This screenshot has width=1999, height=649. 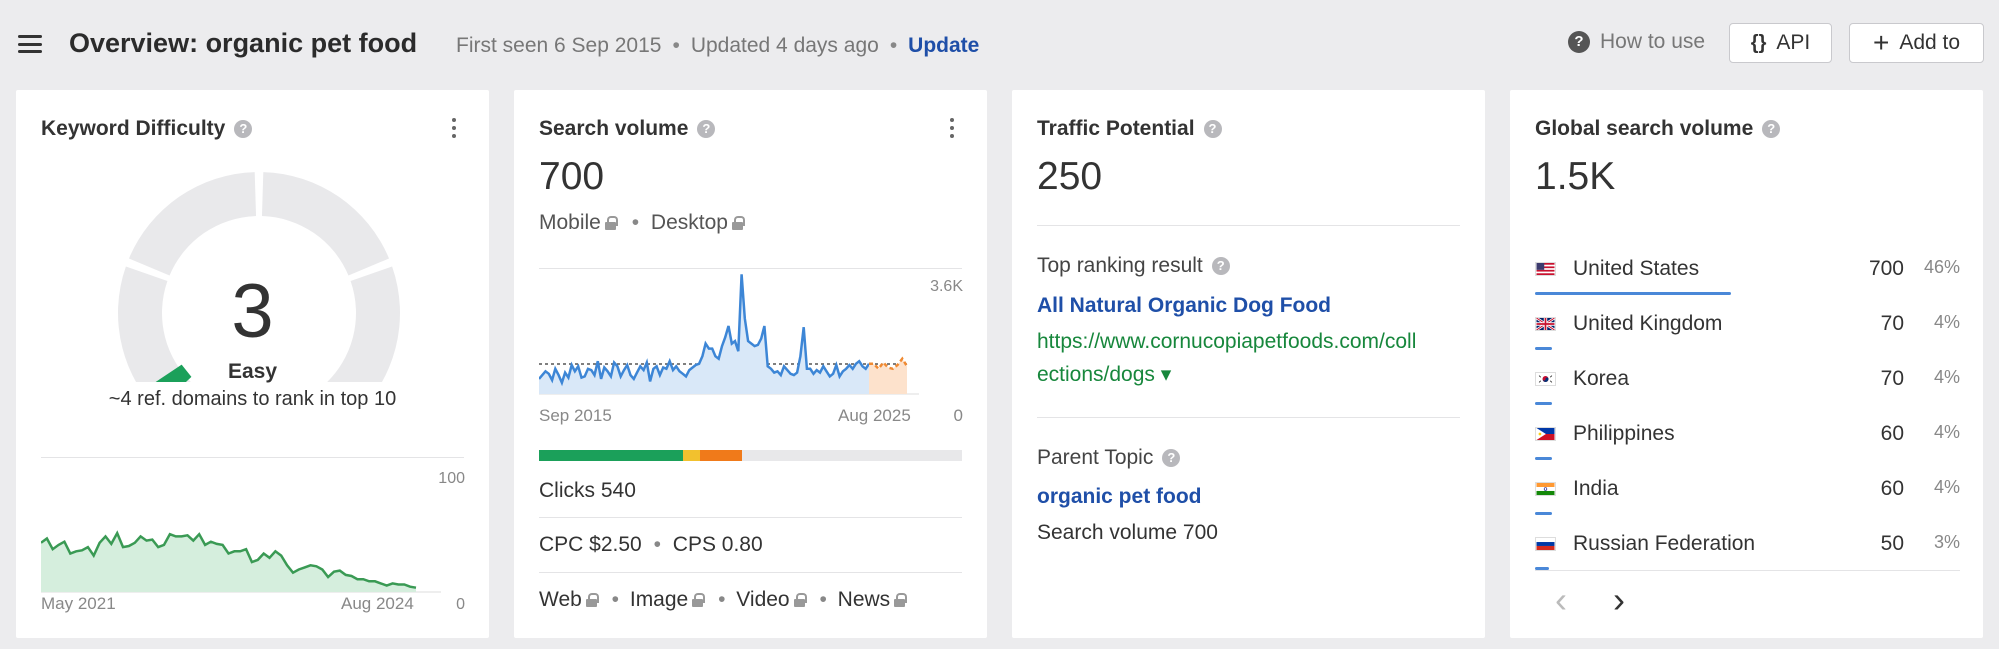 What do you see at coordinates (1780, 43) in the screenshot?
I see `api-button: {} API` at bounding box center [1780, 43].